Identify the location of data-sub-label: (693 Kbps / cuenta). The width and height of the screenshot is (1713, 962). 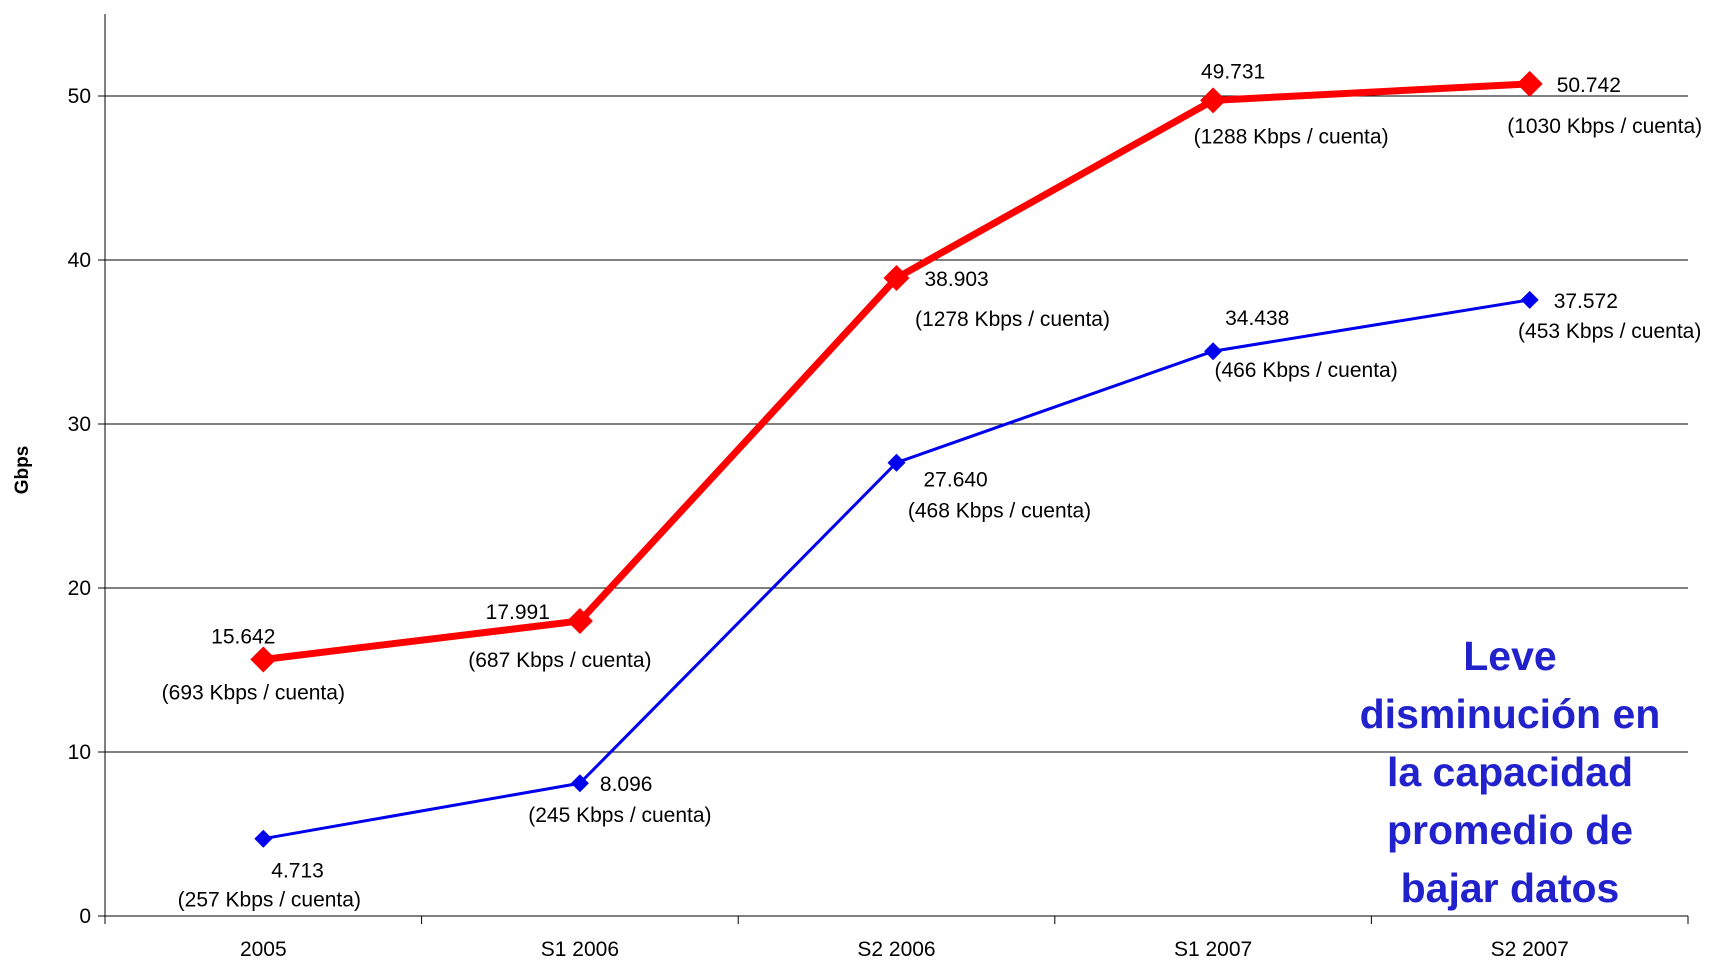
(253, 692).